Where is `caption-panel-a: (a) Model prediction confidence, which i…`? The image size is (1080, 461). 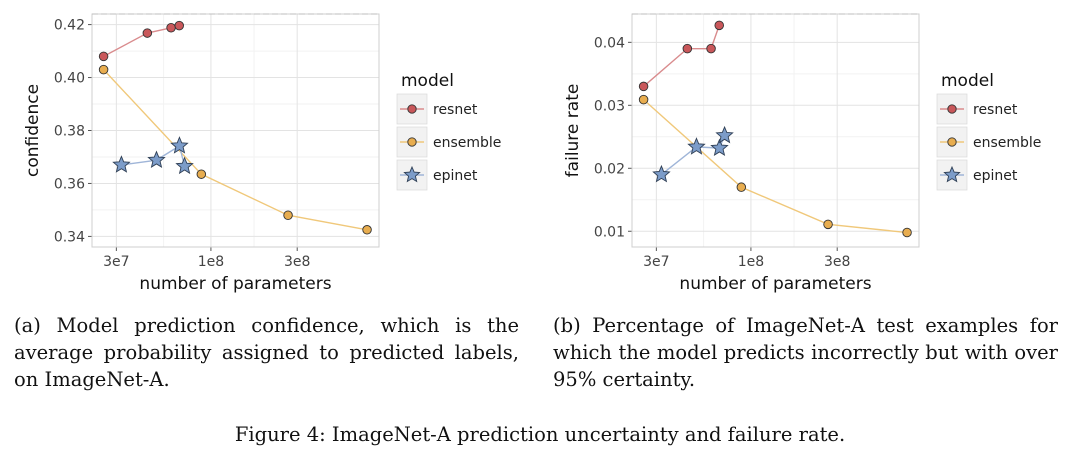
caption-panel-a: (a) Model prediction confidence, which i… is located at coordinates (266, 352).